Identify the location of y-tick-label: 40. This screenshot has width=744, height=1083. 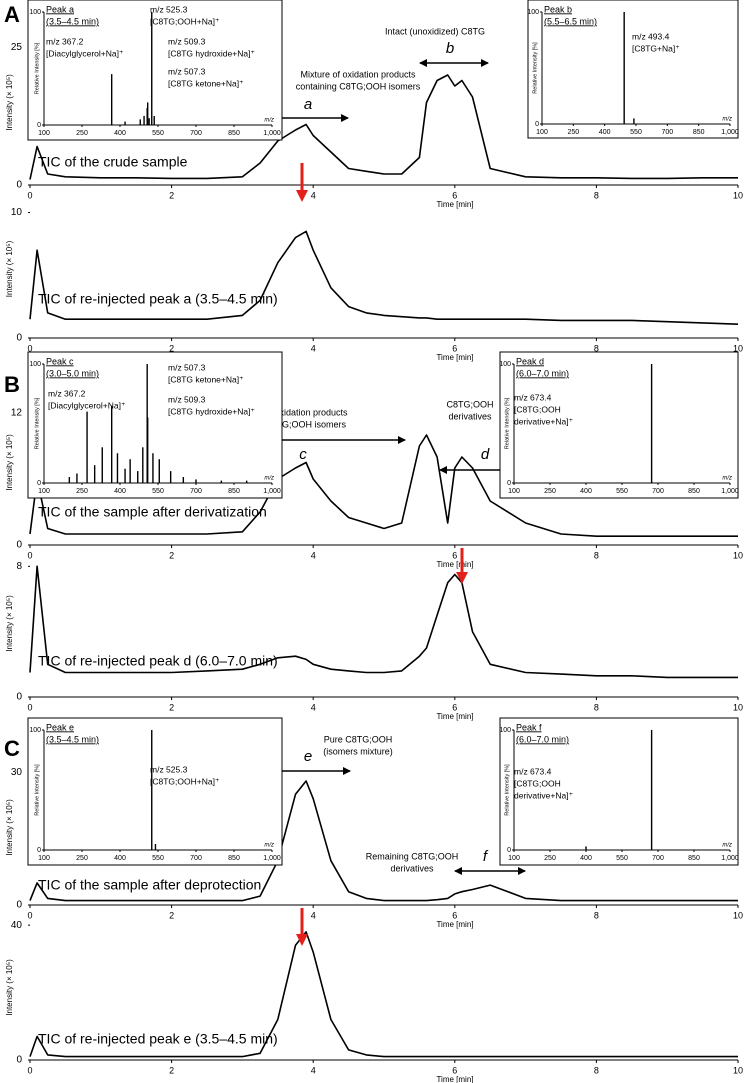
(17, 925).